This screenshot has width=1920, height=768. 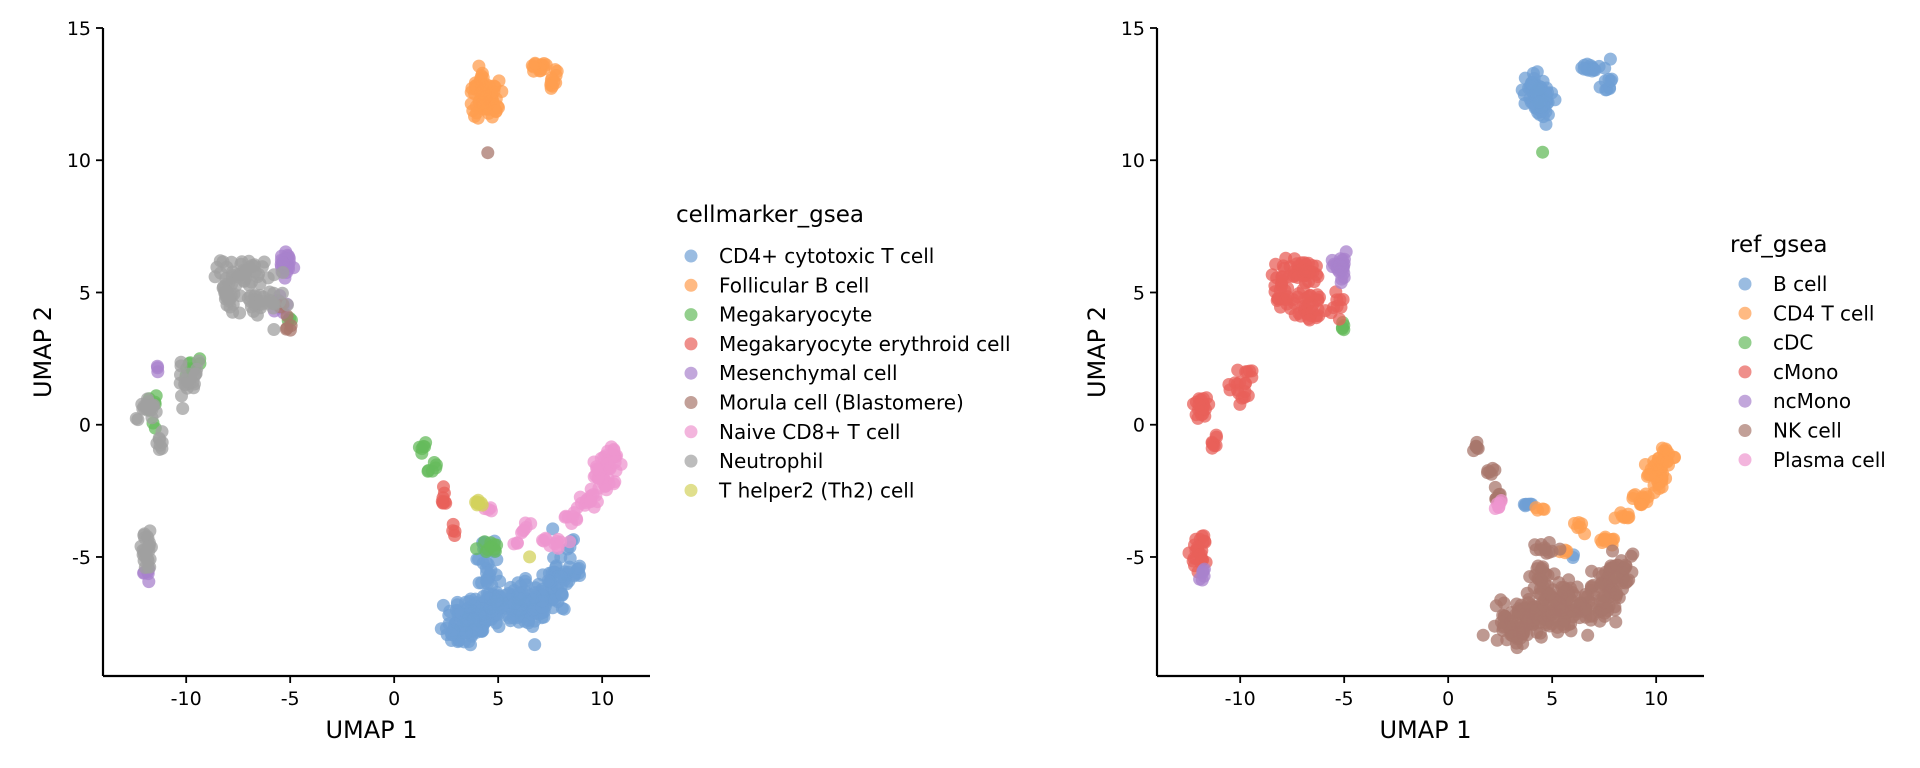 What do you see at coordinates (1805, 372) in the screenshot?
I see `legend-label: cMono` at bounding box center [1805, 372].